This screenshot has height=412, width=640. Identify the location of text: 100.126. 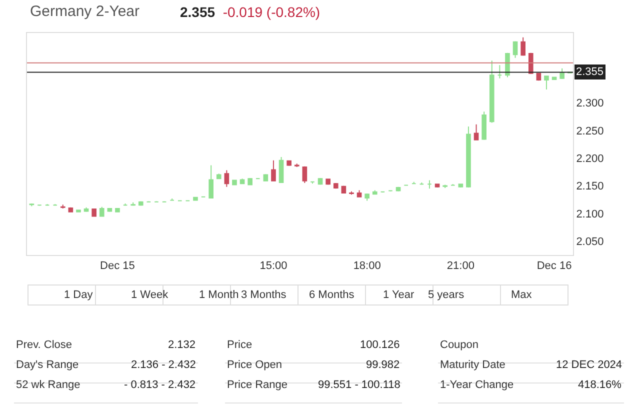
(380, 345).